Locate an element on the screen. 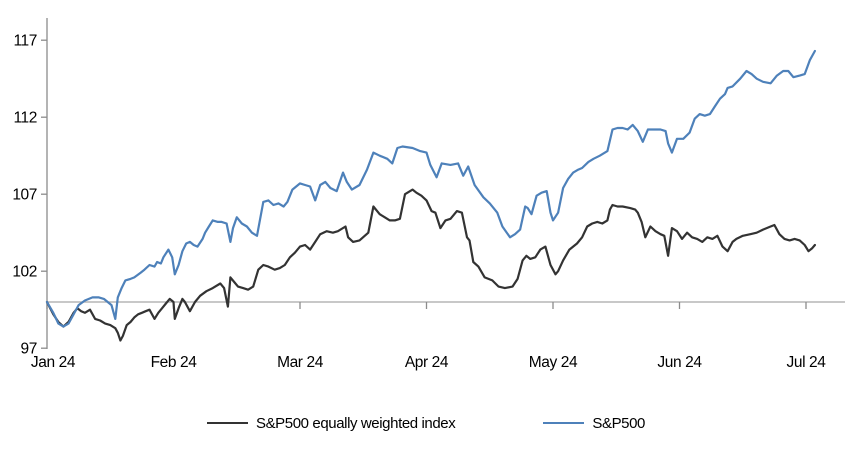 This screenshot has width=852, height=453. legend-line-swatch-dark is located at coordinates (227, 423).